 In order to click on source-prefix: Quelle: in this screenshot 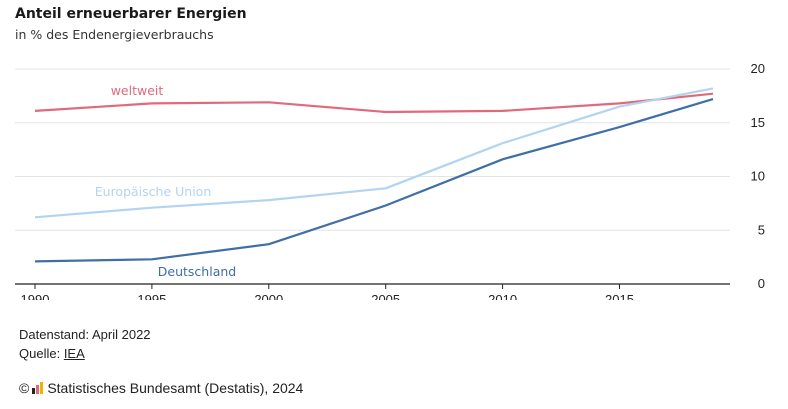, I will do `click(41, 353)`.